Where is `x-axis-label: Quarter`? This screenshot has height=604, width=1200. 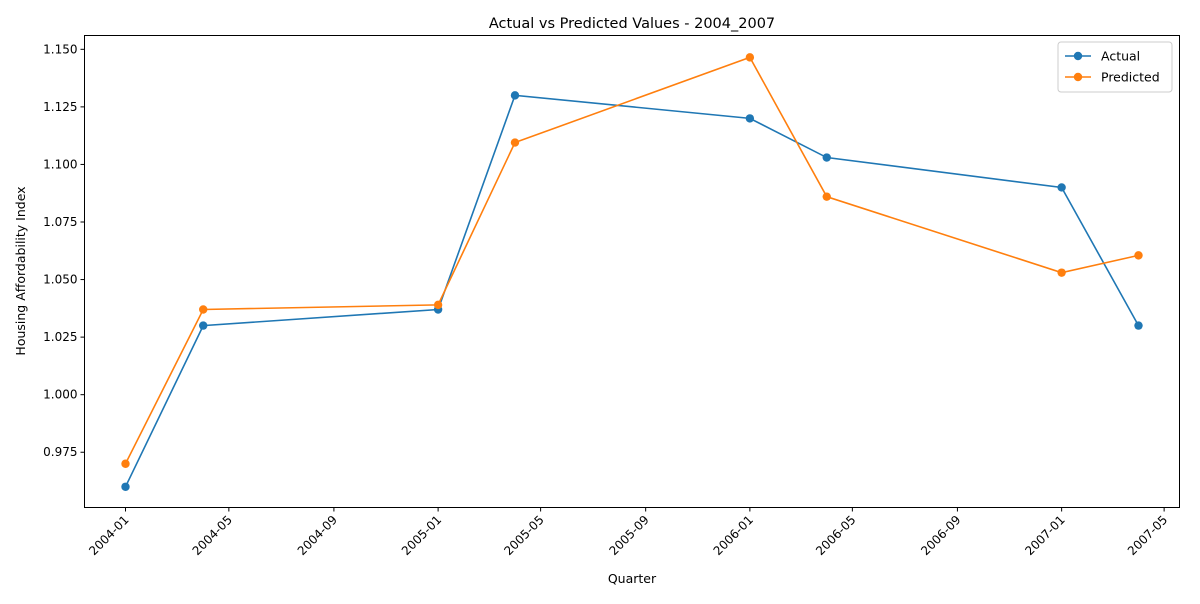
x-axis-label: Quarter is located at coordinates (632, 578).